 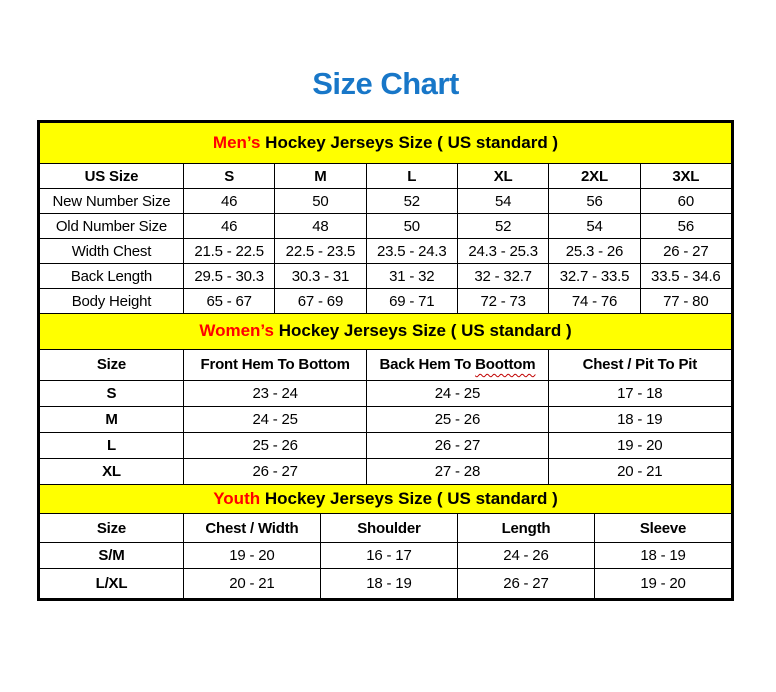 I want to click on table-cell: 16 - 17, so click(x=388, y=555).